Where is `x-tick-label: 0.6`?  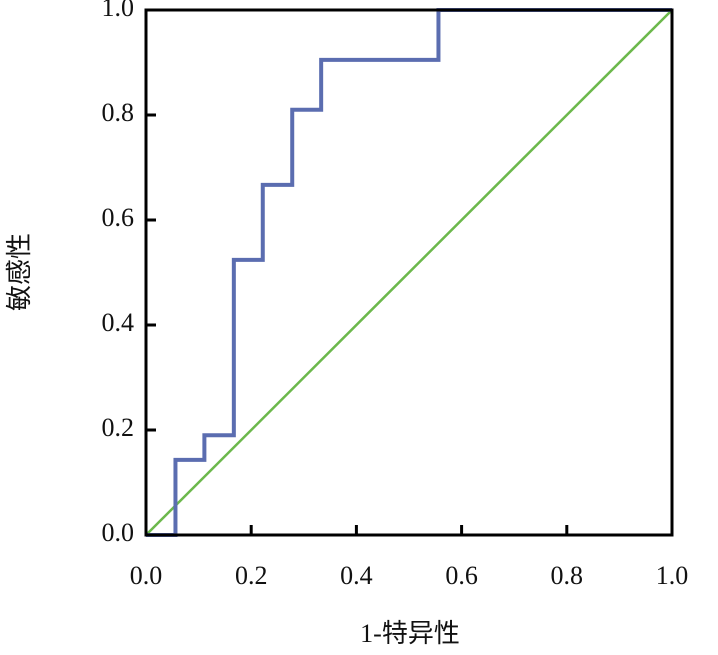
x-tick-label: 0.6 is located at coordinates (461, 575).